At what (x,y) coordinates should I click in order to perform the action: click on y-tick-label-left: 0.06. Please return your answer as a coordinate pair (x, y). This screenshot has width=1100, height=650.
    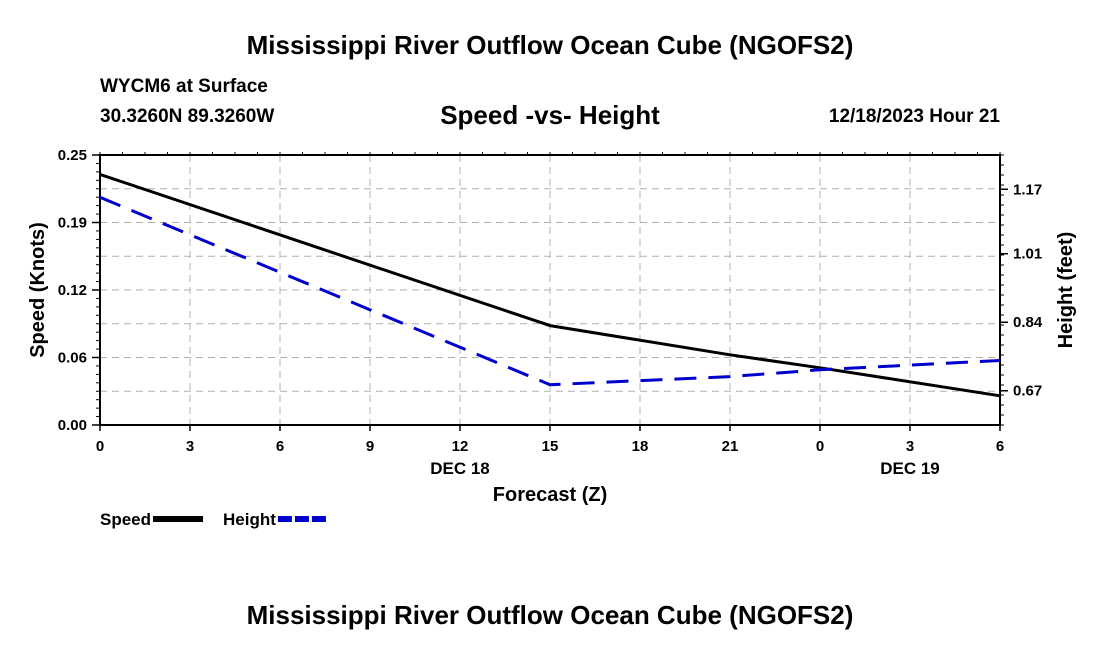
    Looking at the image, I should click on (72, 358).